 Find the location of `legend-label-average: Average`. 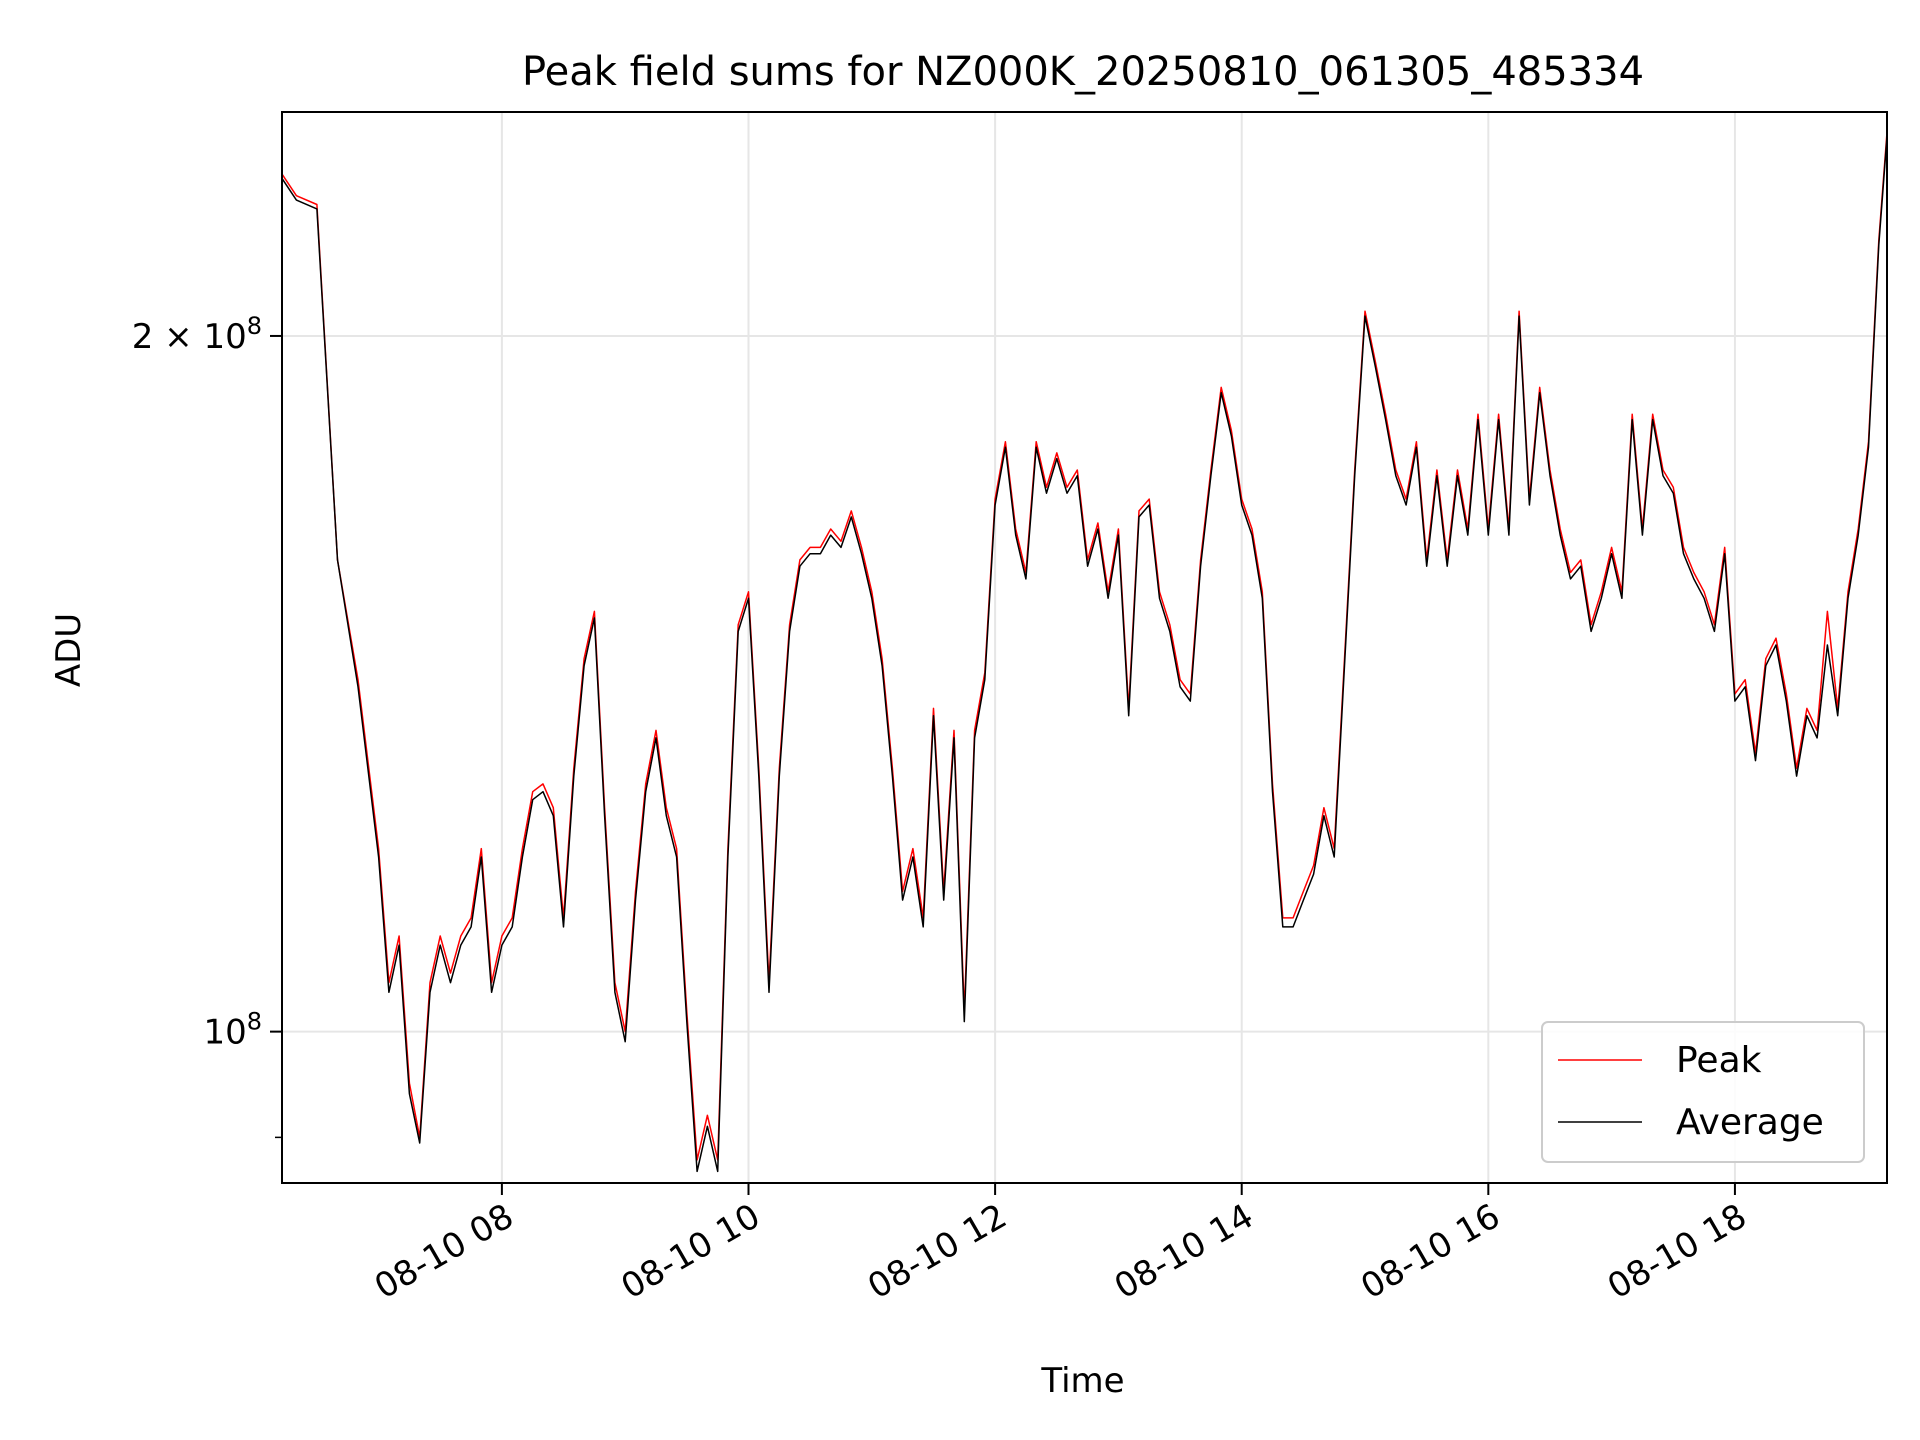

legend-label-average: Average is located at coordinates (1750, 1122).